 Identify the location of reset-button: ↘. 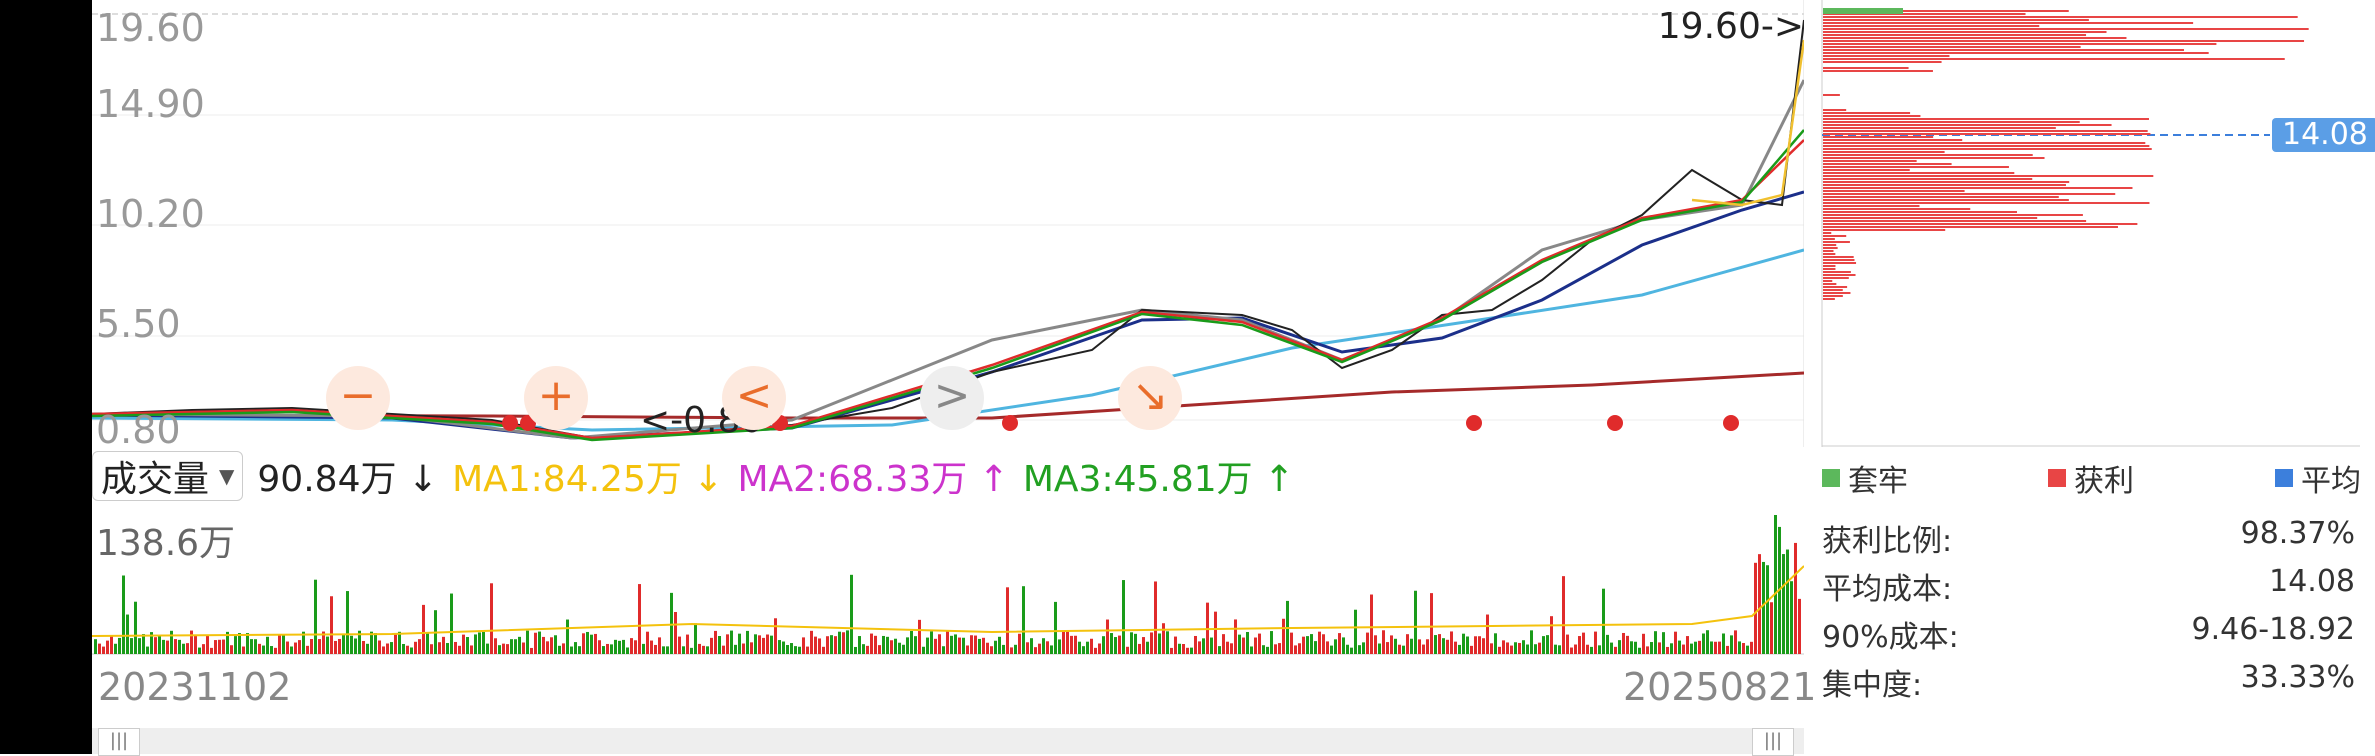
(1150, 398).